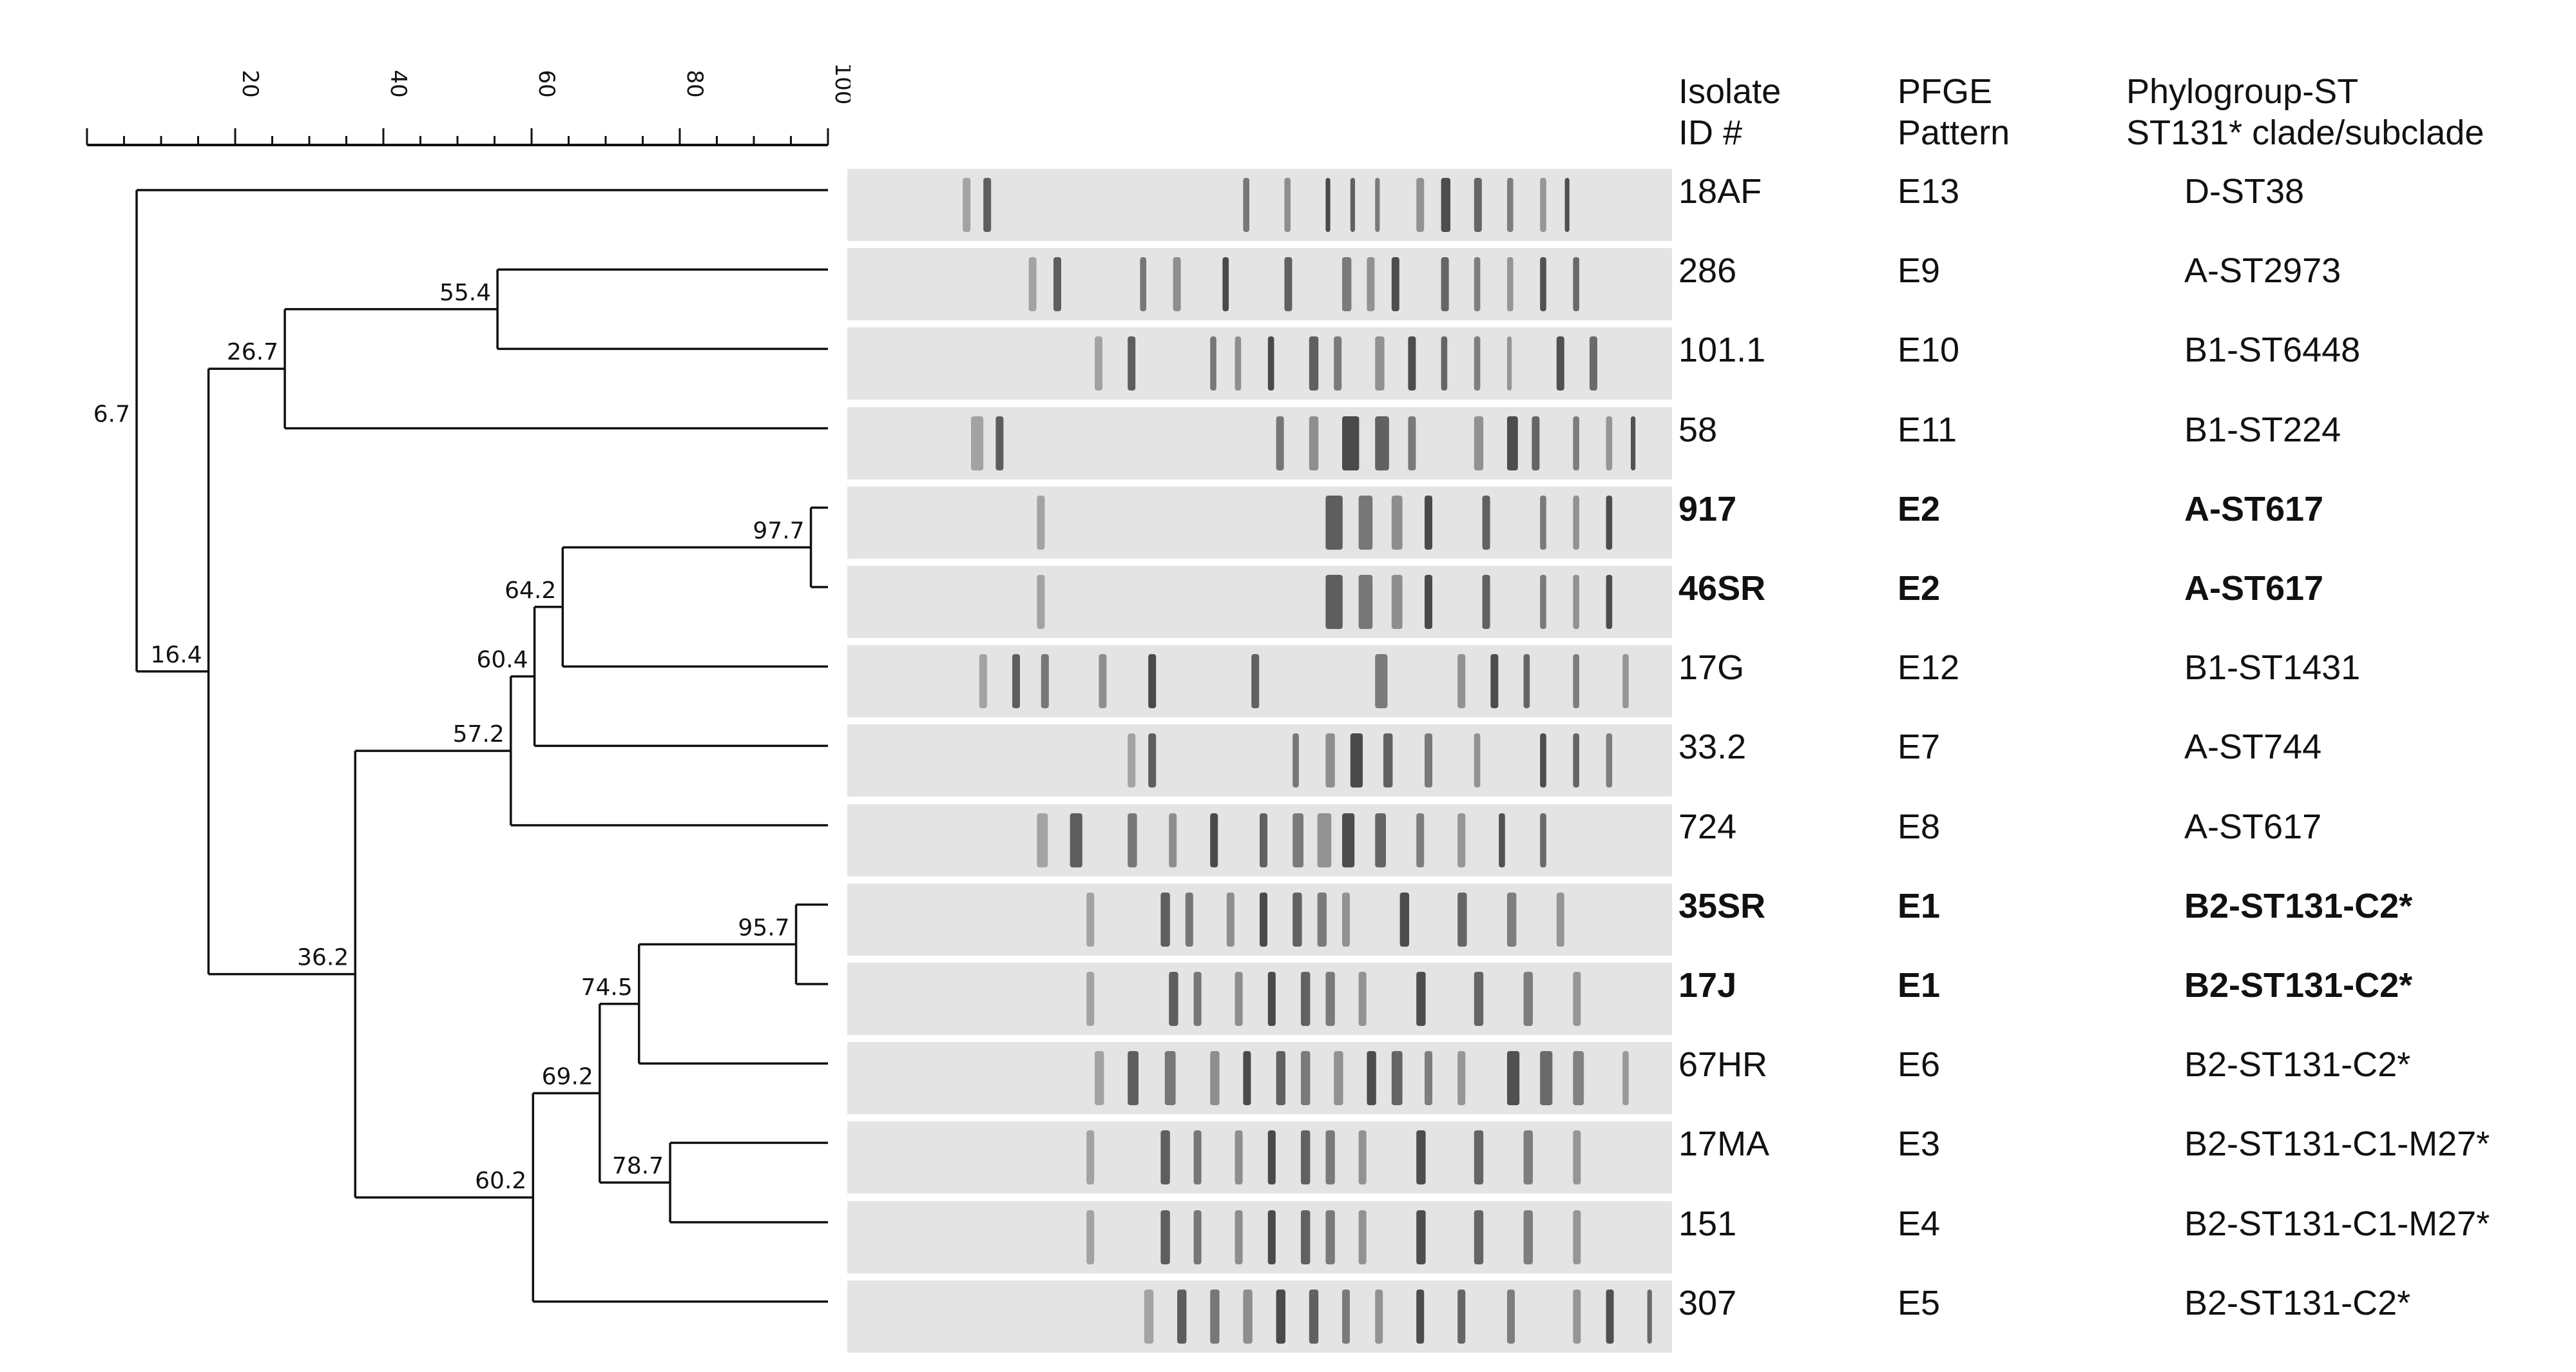 This screenshot has height=1372, width=2576. What do you see at coordinates (1724, 1144) in the screenshot?
I see `isolate-id: 17MA` at bounding box center [1724, 1144].